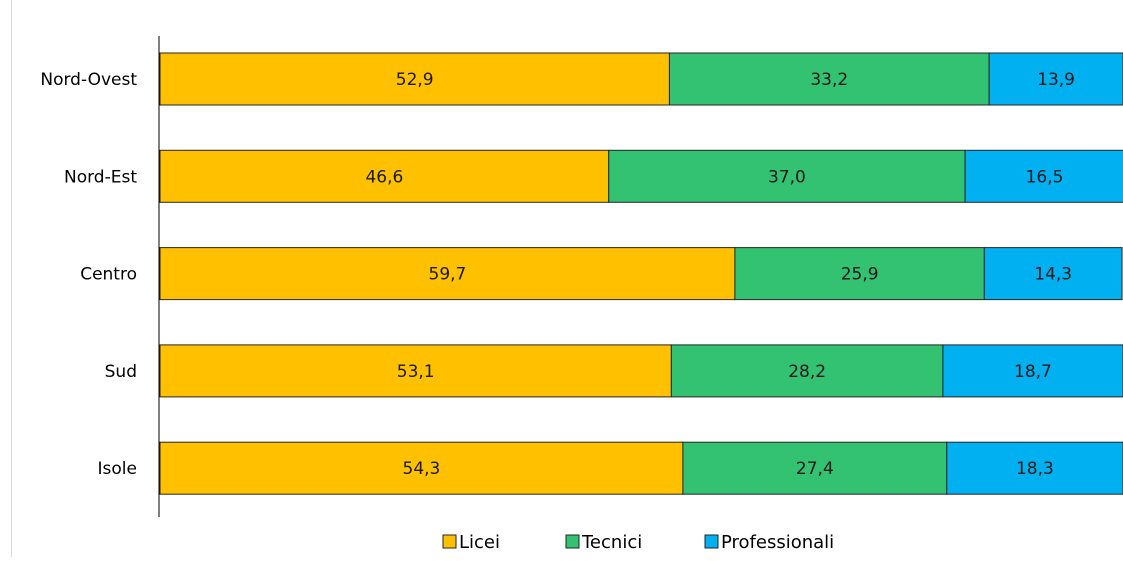  I want to click on legend-swatch-licei, so click(449, 541).